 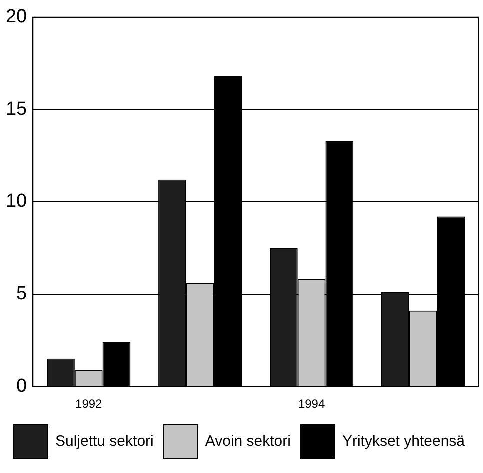 I want to click on y-tick-label: 0, so click(x=22, y=386).